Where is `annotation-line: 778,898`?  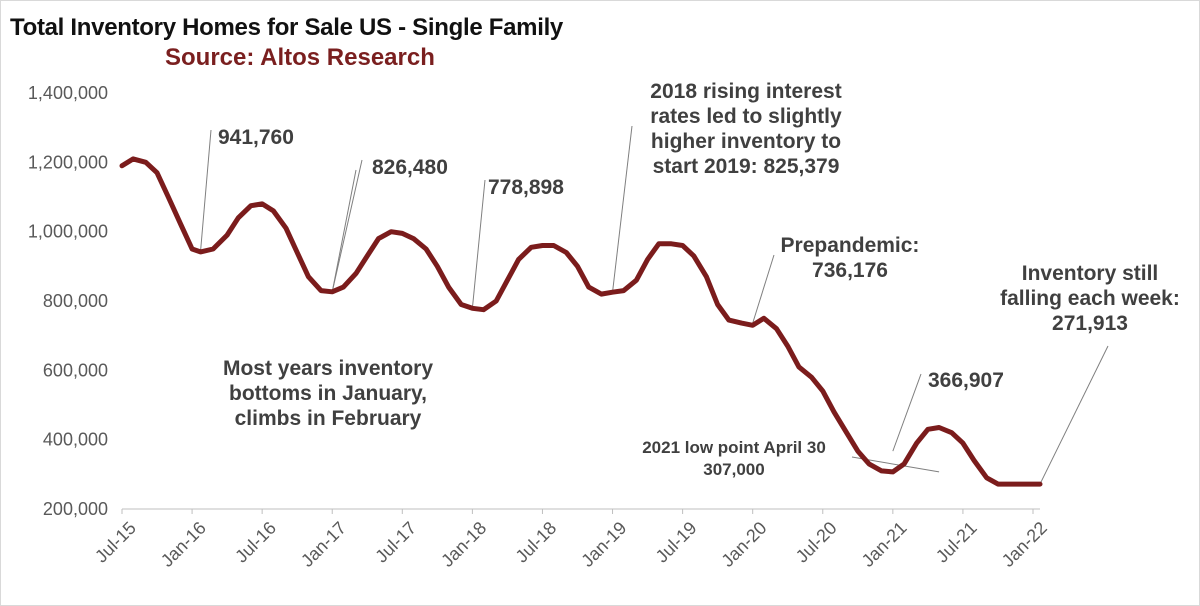
annotation-line: 778,898 is located at coordinates (526, 187).